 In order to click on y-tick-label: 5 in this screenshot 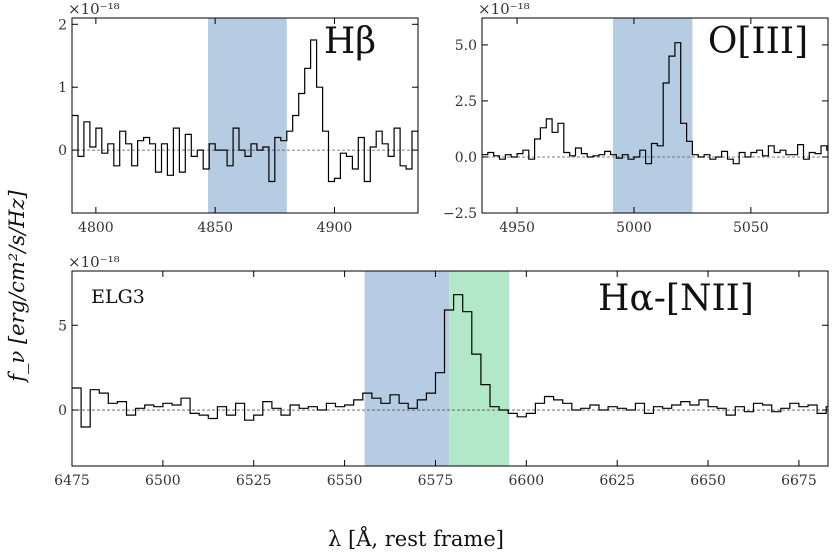, I will do `click(62, 326)`.